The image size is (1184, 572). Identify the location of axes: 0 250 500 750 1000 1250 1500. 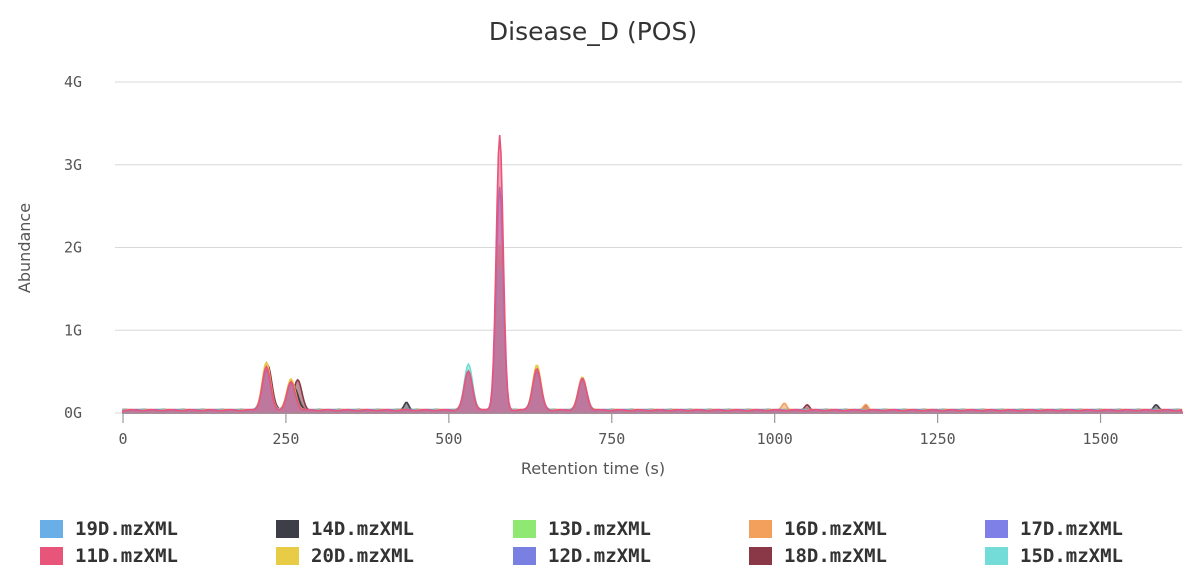
(650, 430).